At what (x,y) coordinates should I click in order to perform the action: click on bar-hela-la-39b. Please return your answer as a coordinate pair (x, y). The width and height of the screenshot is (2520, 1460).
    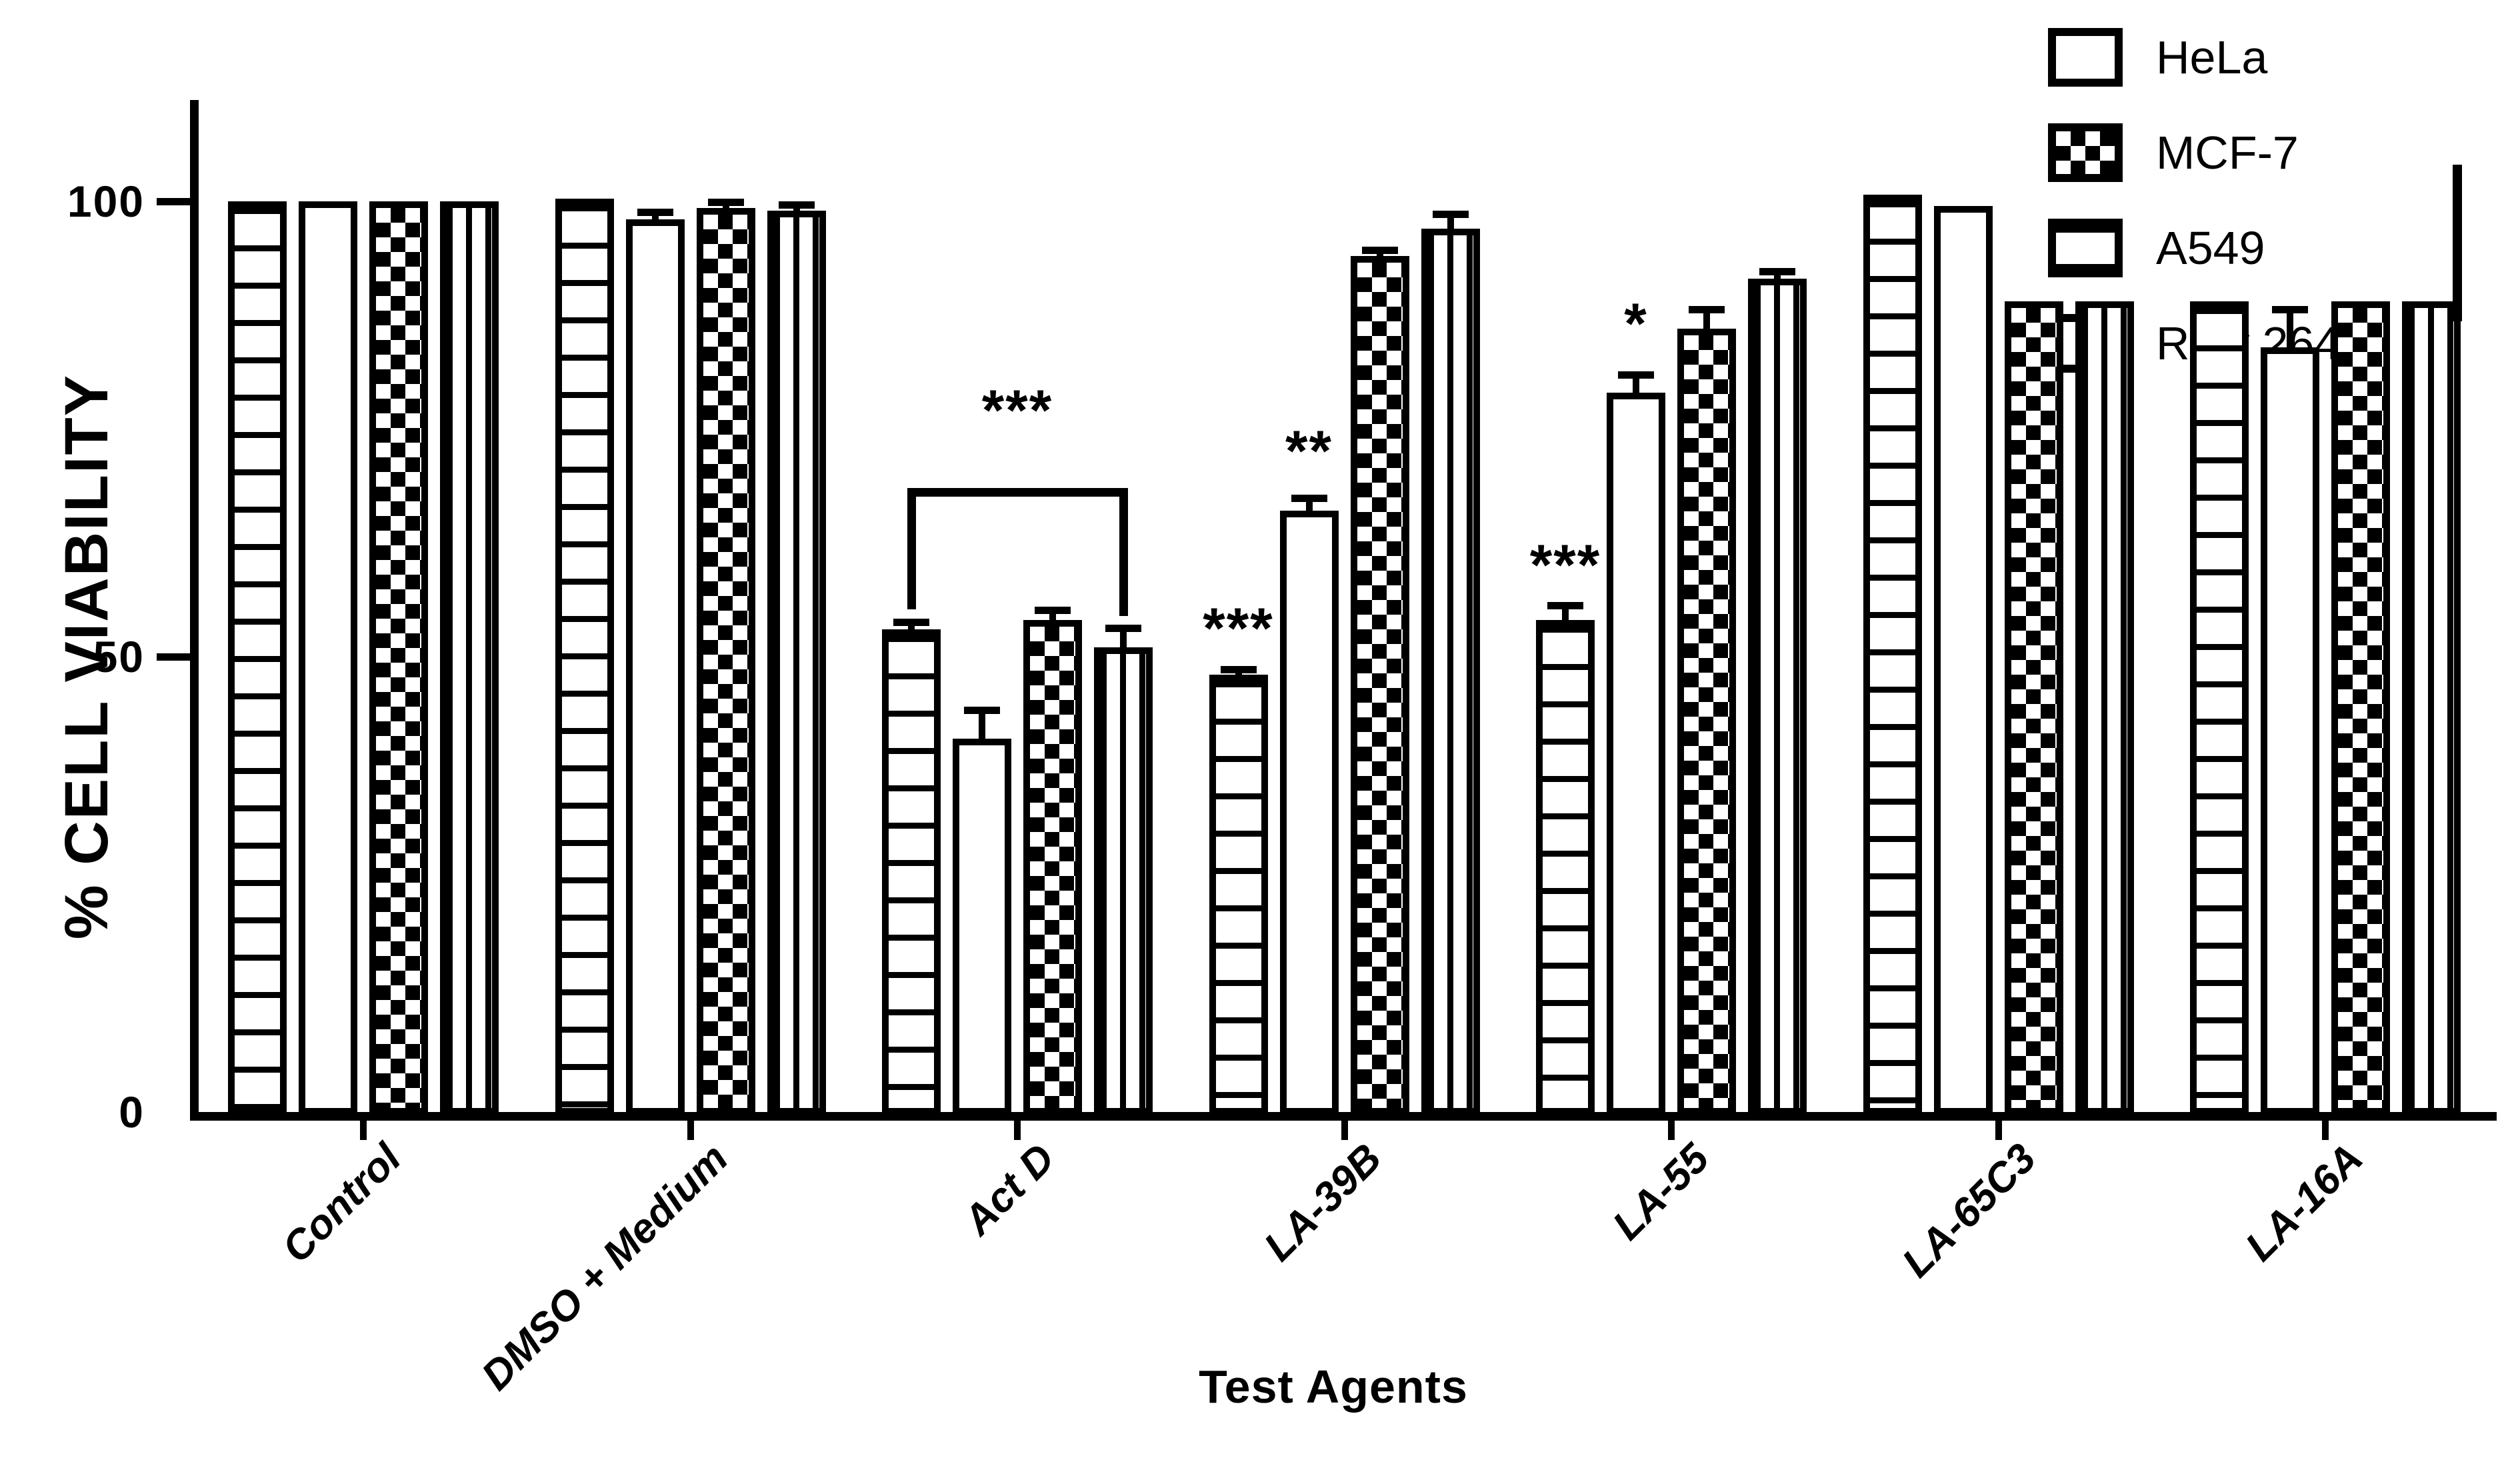
    Looking at the image, I should click on (1309, 813).